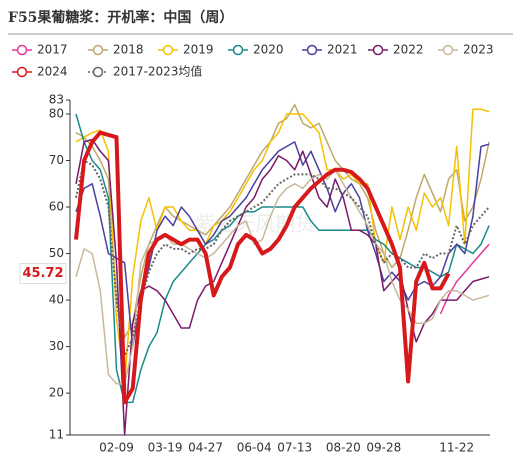  I want to click on x-tick-label: 03-19, so click(165, 448).